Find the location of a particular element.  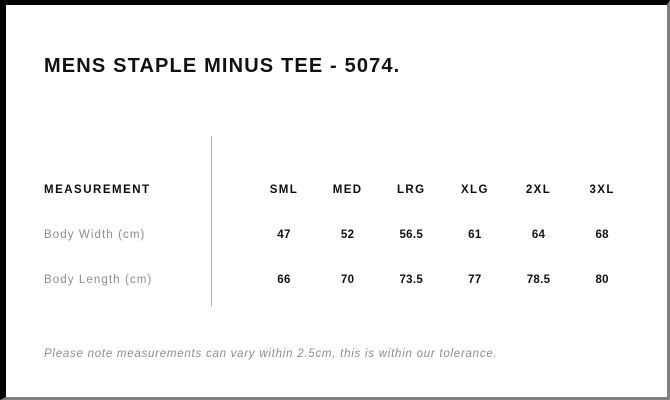

column-divider is located at coordinates (211, 221).